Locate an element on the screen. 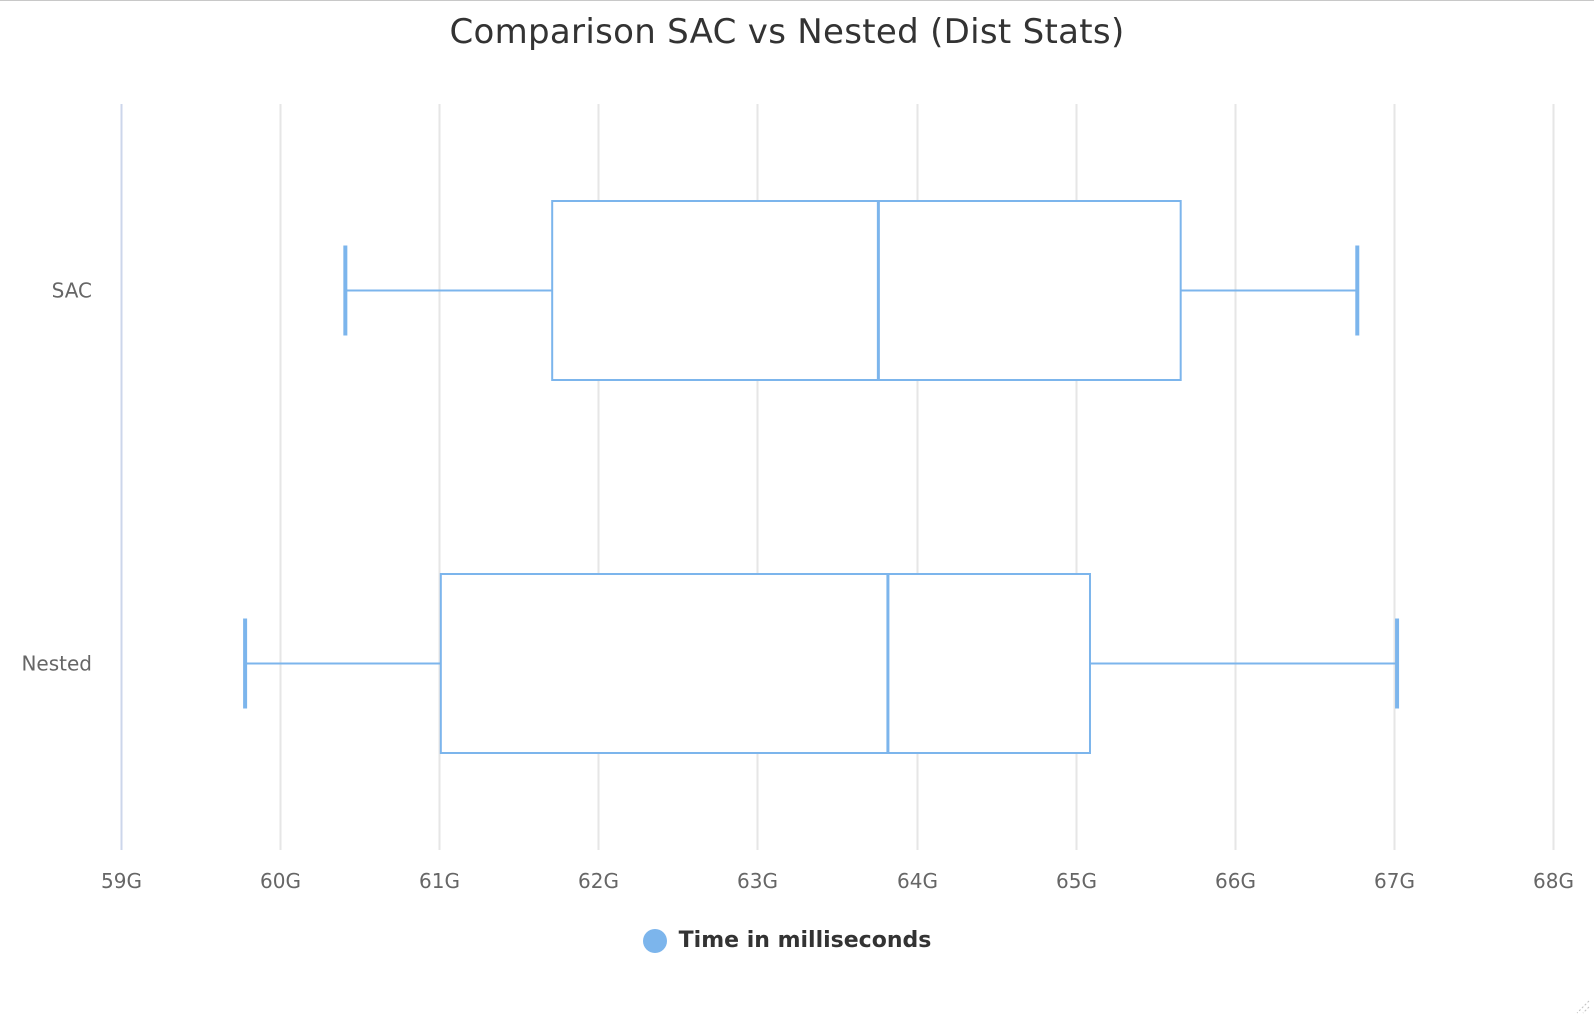  legend-series-label: Time in milliseconds is located at coordinates (805, 940).